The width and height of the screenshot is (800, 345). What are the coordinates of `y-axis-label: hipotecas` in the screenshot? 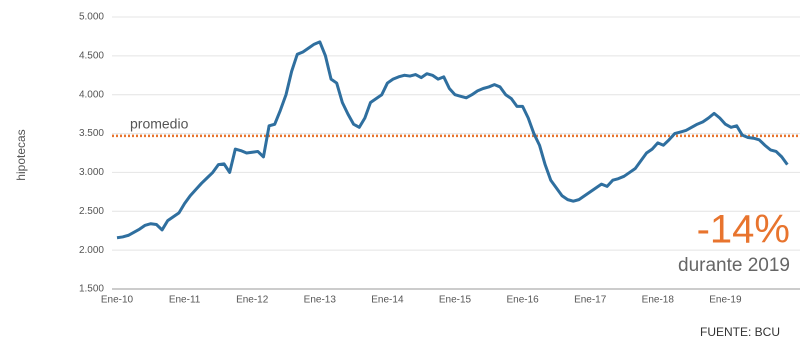 It's located at (21, 154).